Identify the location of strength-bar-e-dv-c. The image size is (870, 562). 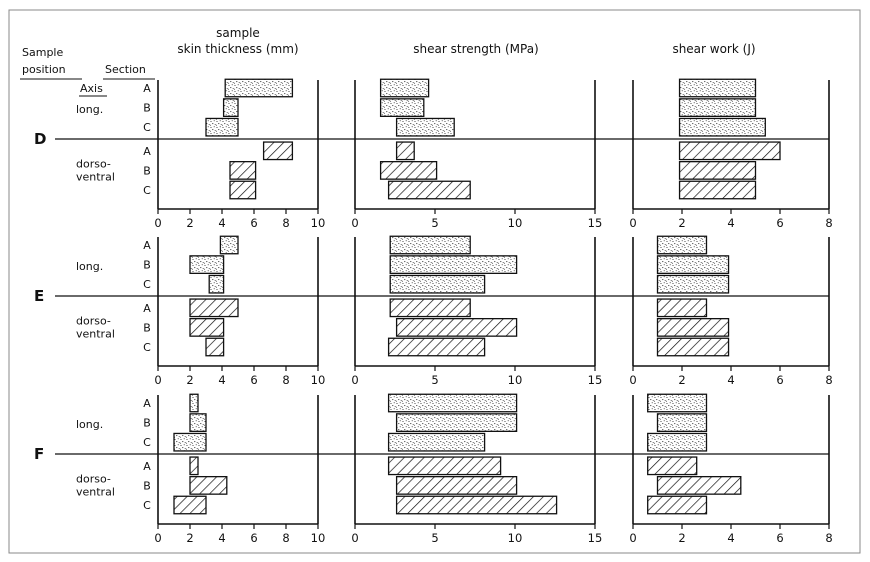
(436, 347).